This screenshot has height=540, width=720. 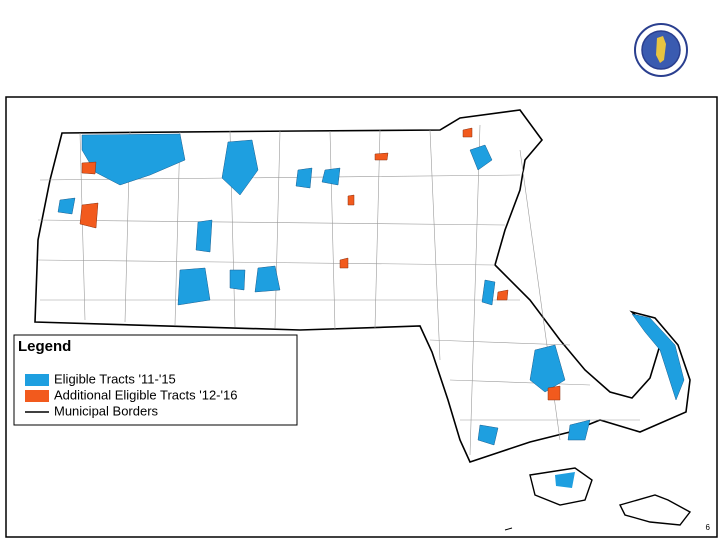 I want to click on legend-title: Legend, so click(x=44, y=346).